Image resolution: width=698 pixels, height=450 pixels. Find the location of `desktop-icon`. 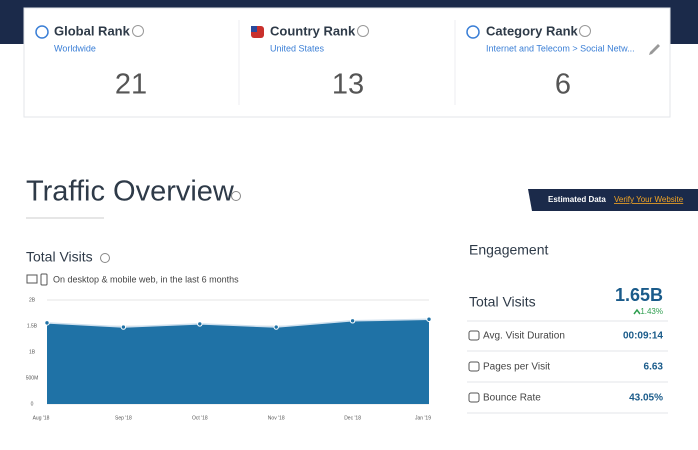

desktop-icon is located at coordinates (32, 279).